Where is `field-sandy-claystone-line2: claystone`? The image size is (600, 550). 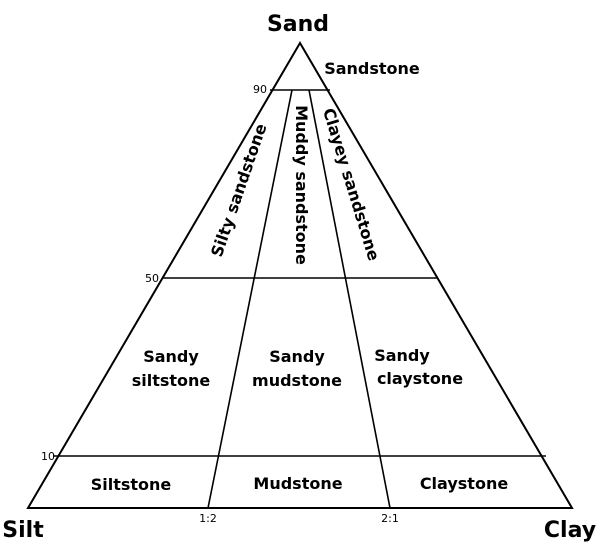
field-sandy-claystone-line2: claystone is located at coordinates (420, 378).